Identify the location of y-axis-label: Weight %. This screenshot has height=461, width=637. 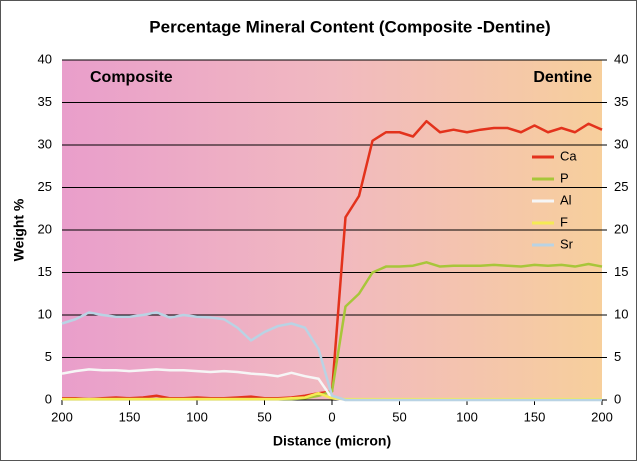
(19, 229).